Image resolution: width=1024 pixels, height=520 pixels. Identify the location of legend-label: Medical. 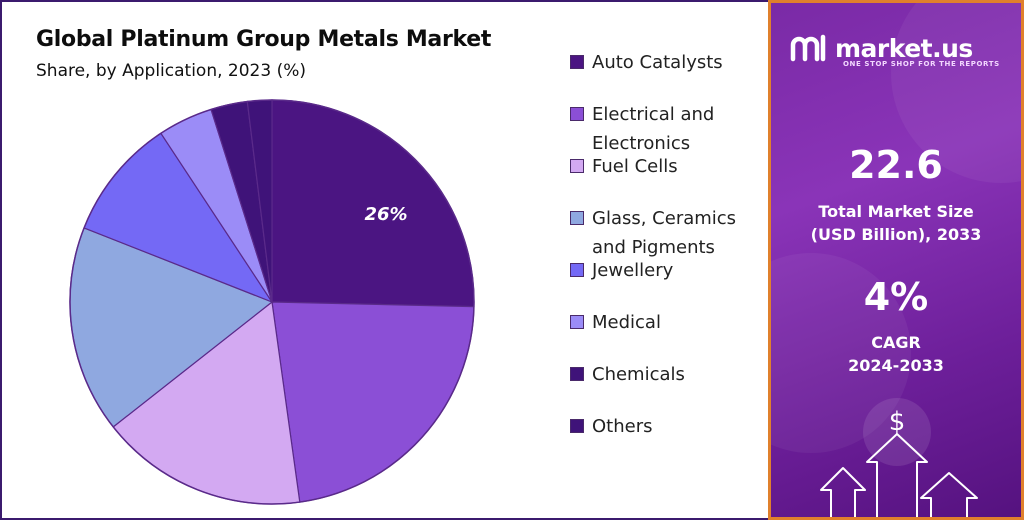
(626, 322).